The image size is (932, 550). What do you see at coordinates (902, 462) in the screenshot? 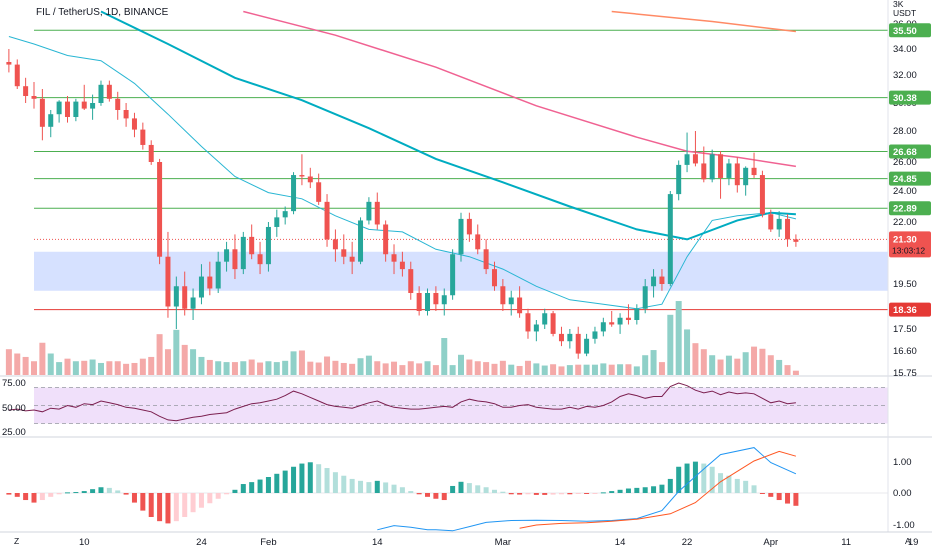
I see `macd-tick-label: 1.00` at bounding box center [902, 462].